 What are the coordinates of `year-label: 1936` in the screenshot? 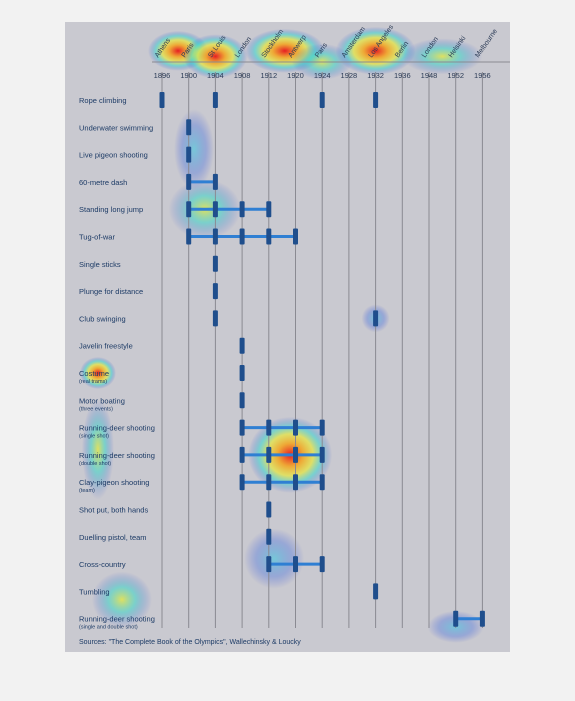 It's located at (402, 75).